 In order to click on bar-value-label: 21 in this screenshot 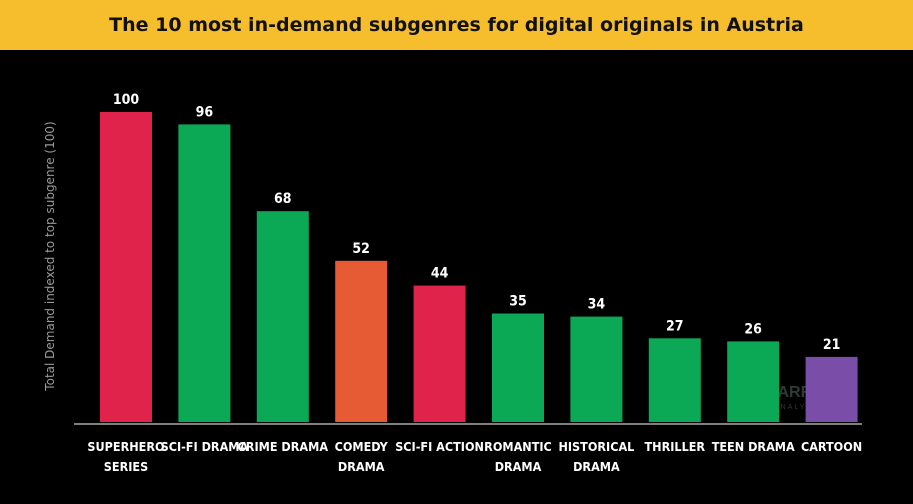, I will do `click(832, 345)`.